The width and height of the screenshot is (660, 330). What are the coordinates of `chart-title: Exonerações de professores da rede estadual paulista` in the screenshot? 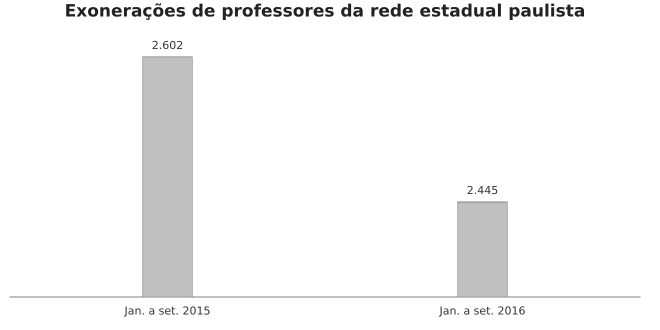 It's located at (325, 12).